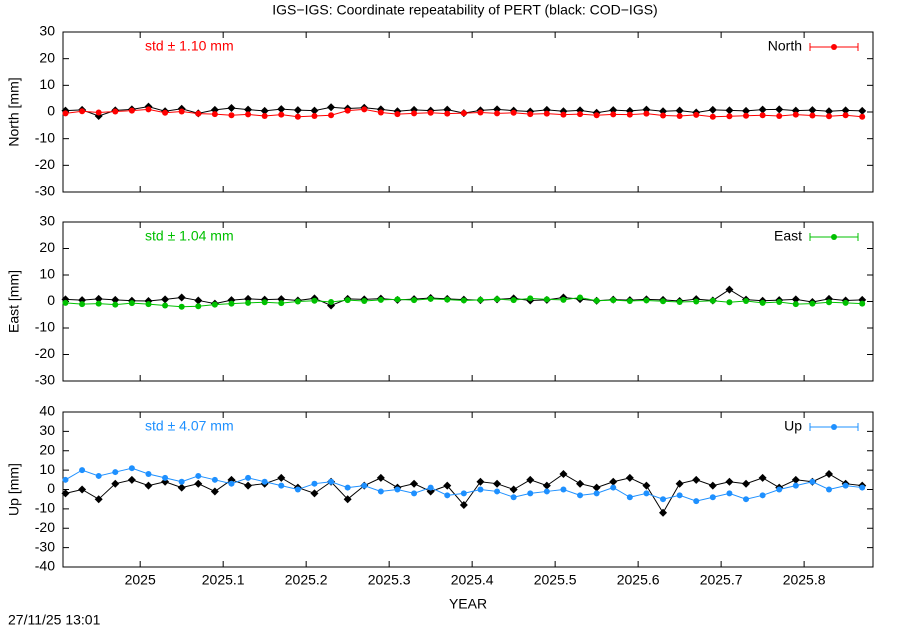  What do you see at coordinates (140, 580) in the screenshot?
I see `x-tick-label: 2025` at bounding box center [140, 580].